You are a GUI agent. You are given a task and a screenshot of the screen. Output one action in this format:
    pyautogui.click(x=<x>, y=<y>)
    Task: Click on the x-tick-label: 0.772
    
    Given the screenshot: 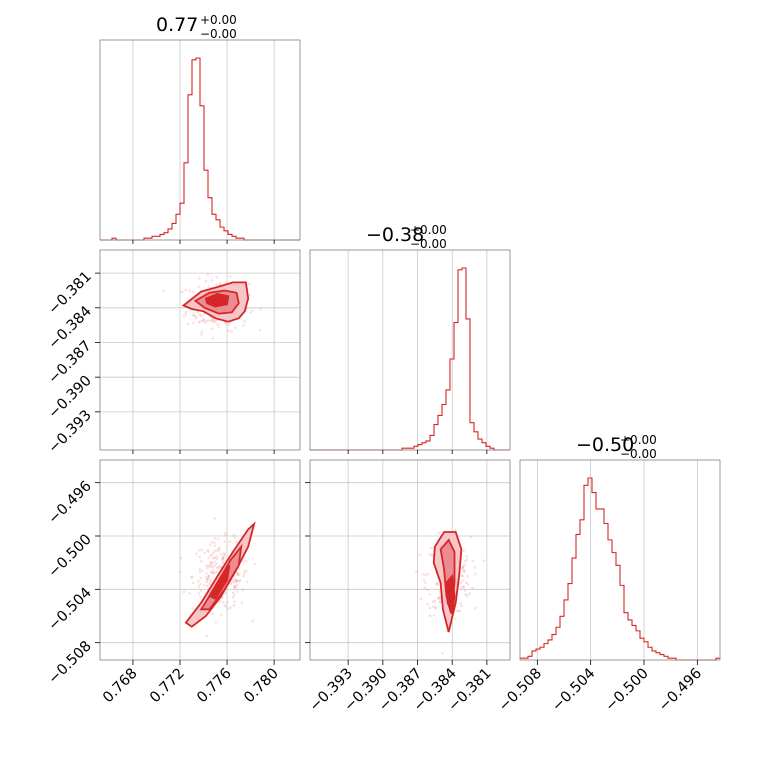 What is the action you would take?
    pyautogui.click(x=167, y=686)
    